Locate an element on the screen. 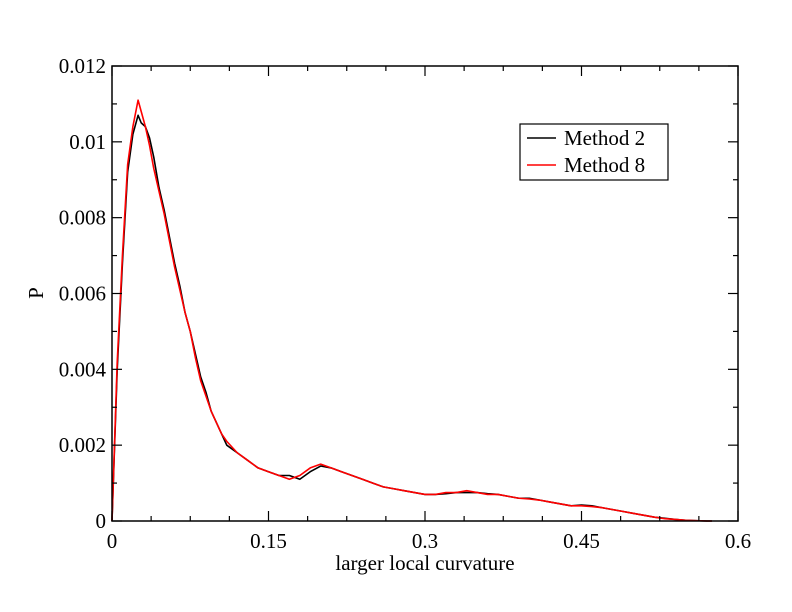 The width and height of the screenshot is (792, 612). x-tick-label: 0.3 is located at coordinates (425, 541).